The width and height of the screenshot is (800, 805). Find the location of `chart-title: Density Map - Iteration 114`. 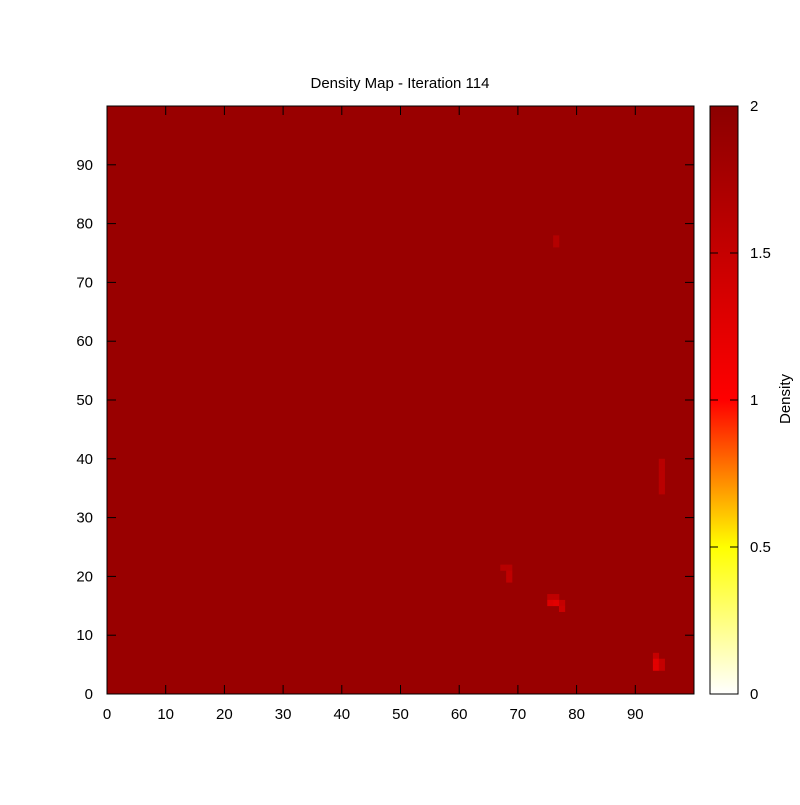

chart-title: Density Map - Iteration 114 is located at coordinates (400, 83).